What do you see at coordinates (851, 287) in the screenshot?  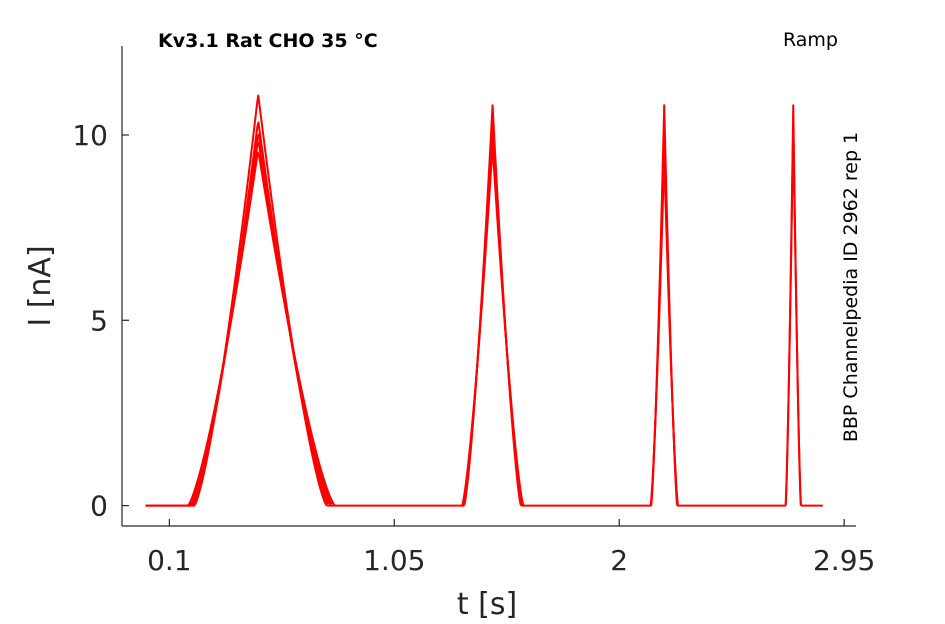 I see `side-label: BBP Channelpedia ID 2962 rep 1` at bounding box center [851, 287].